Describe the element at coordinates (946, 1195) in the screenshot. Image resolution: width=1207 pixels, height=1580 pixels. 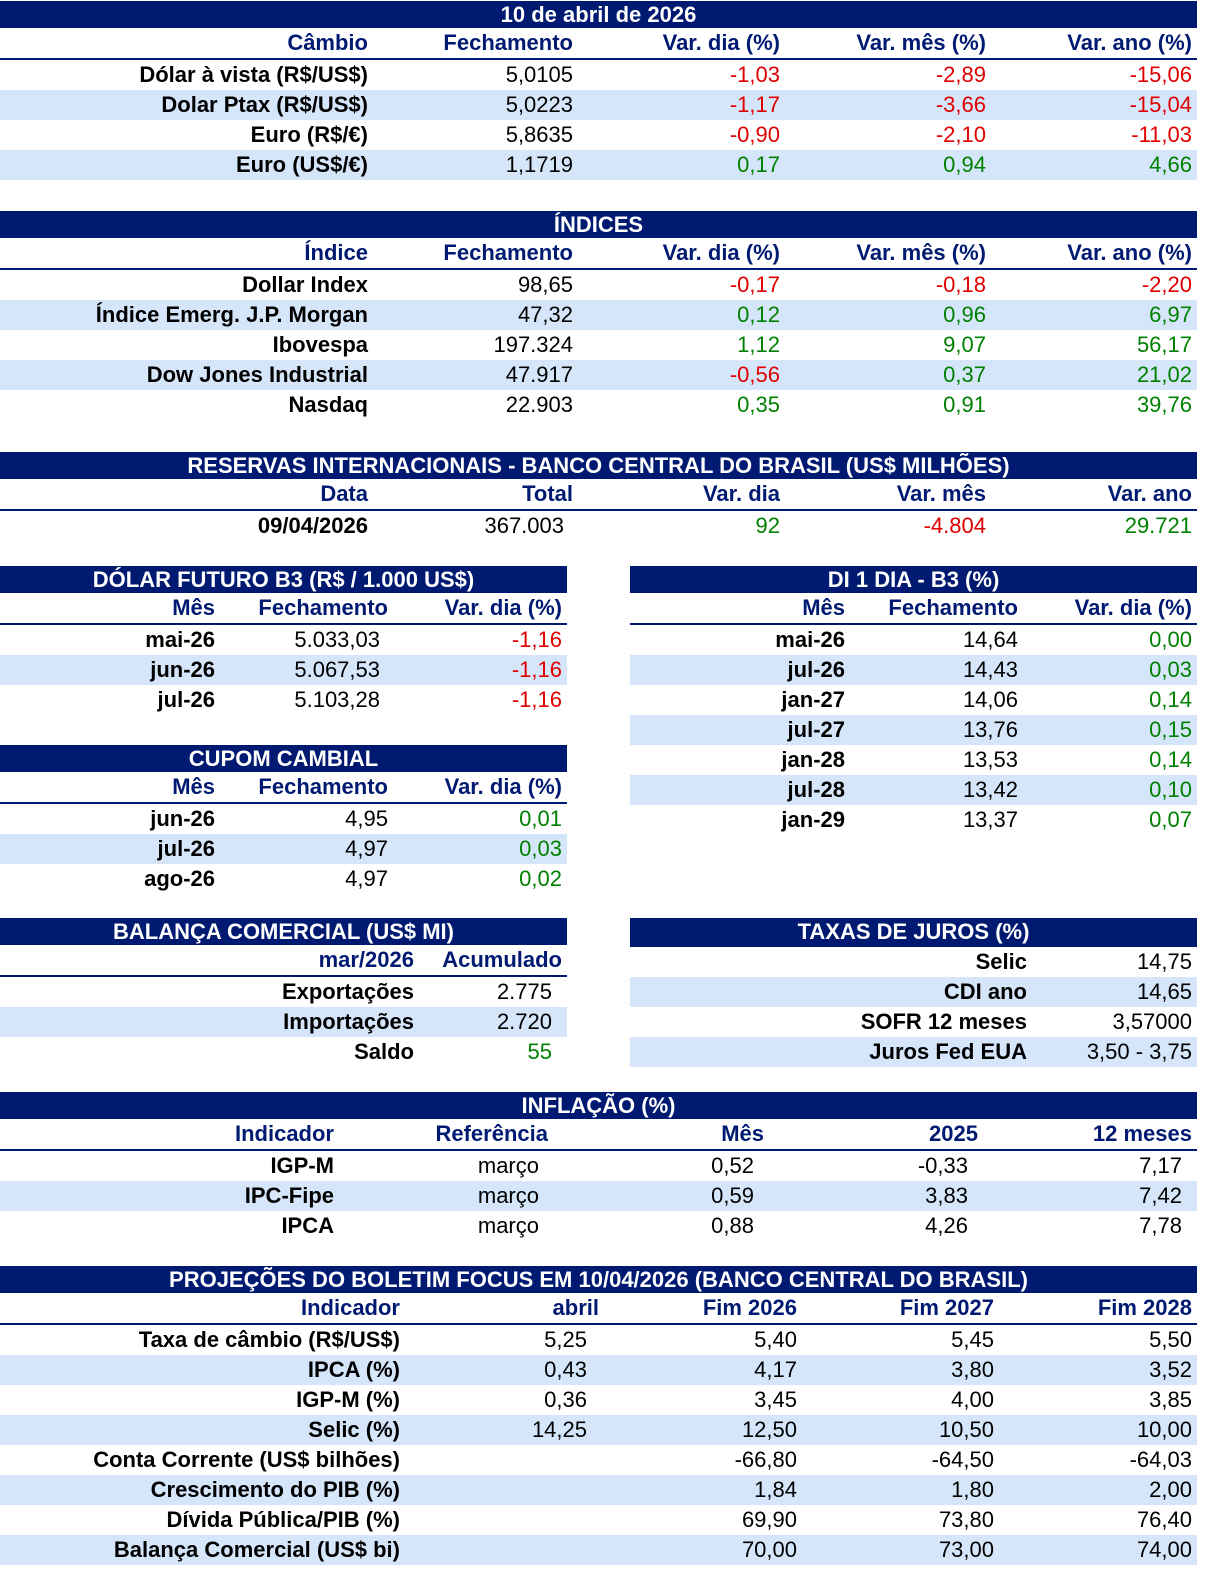
I see `ano-value: 3,83` at that location.